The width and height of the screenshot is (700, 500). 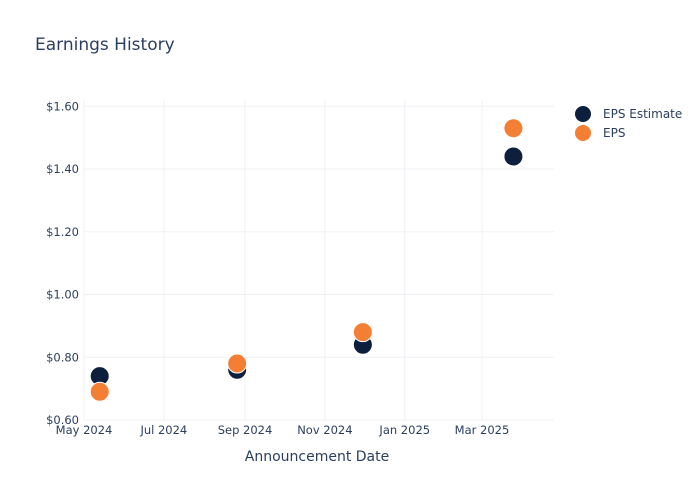 I want to click on legend-label: EPS, so click(x=614, y=133).